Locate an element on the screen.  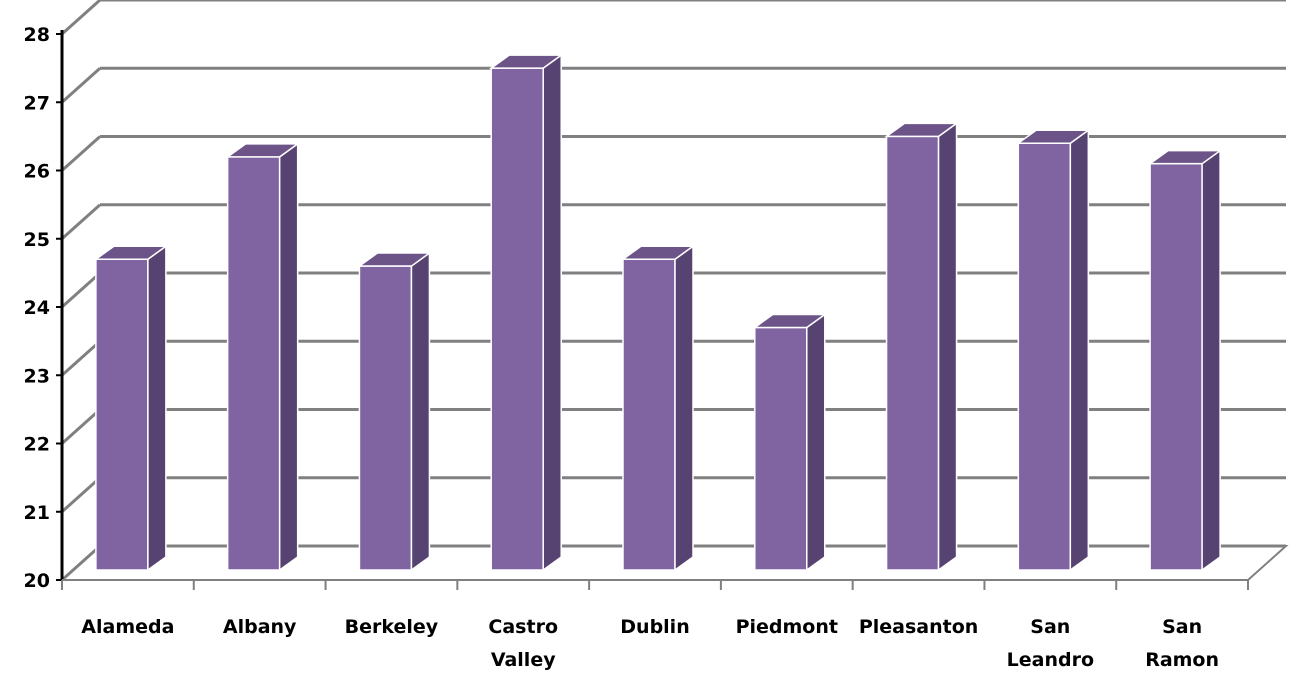
x-category-label: Castro Valley is located at coordinates (523, 643).